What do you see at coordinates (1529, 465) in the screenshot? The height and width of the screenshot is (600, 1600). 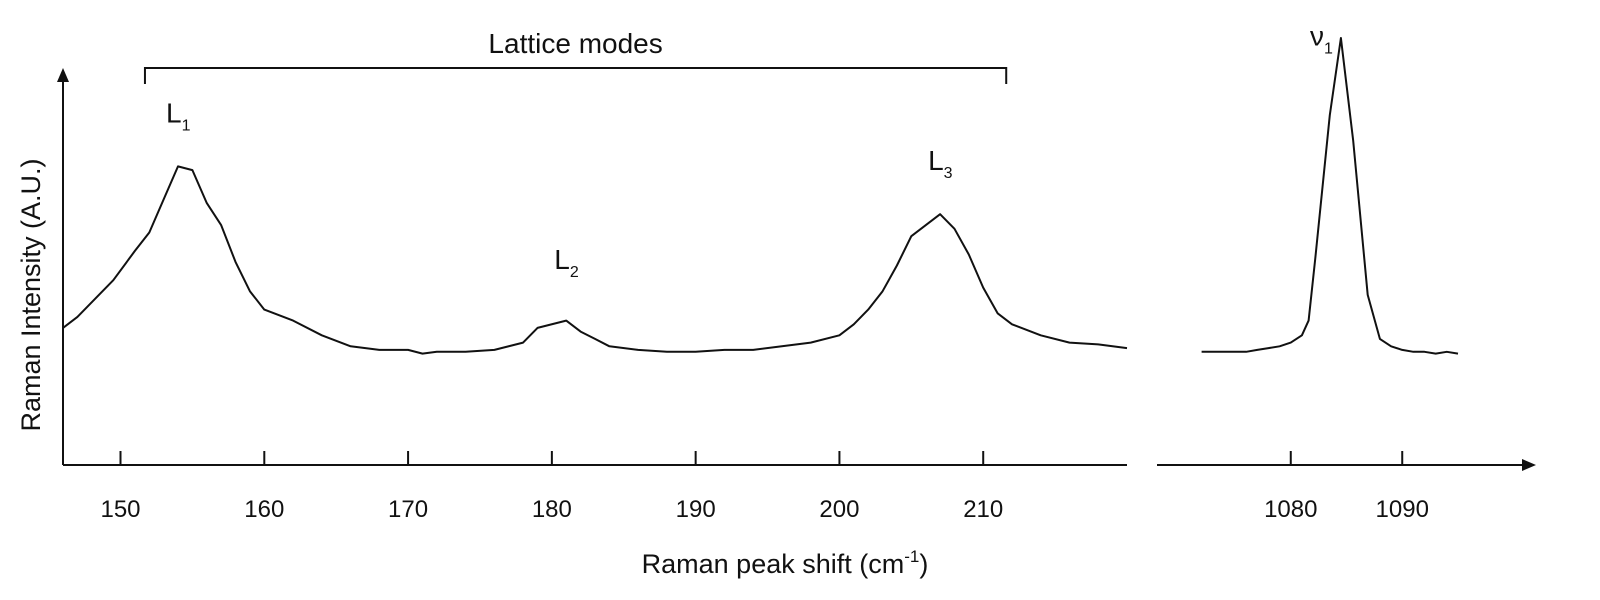 I see `x-axis-arrow-icon` at bounding box center [1529, 465].